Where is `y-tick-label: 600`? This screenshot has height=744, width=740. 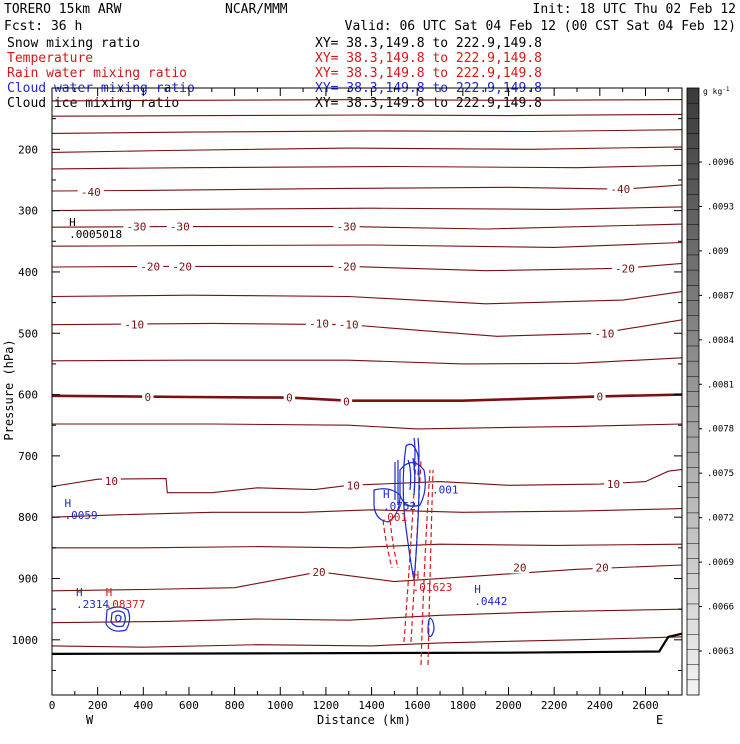 y-tick-label: 600 is located at coordinates (28, 395).